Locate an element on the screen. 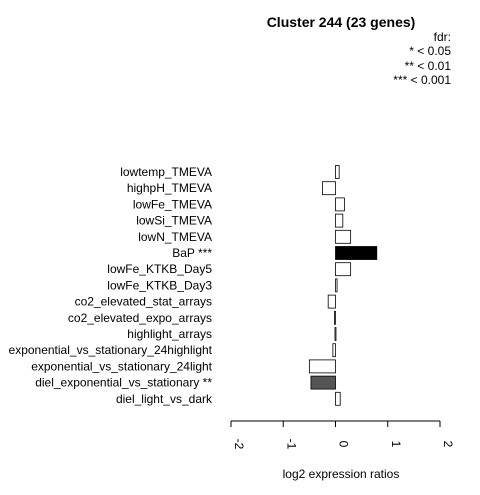 The height and width of the screenshot is (495, 480). x-tick-label-4: 1 is located at coordinates (396, 444).